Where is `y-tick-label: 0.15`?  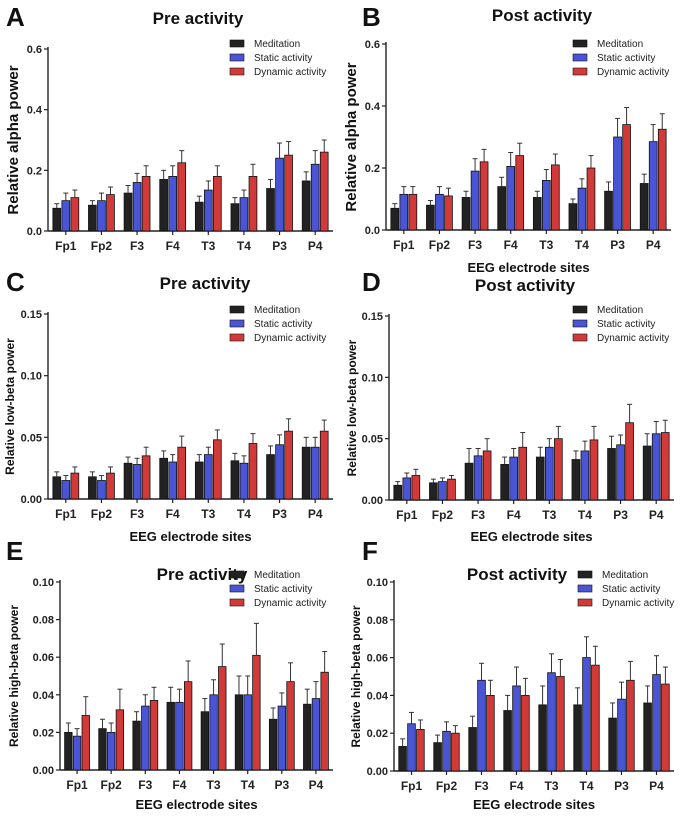
y-tick-label: 0.15 is located at coordinates (372, 317).